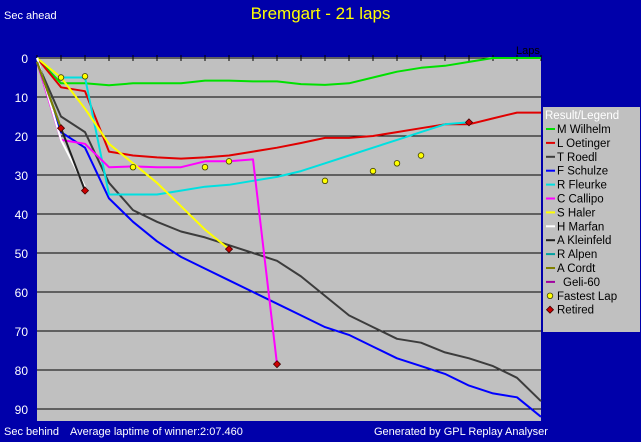 Image resolution: width=641 pixels, height=442 pixels. What do you see at coordinates (22, 98) in the screenshot?
I see `y-tick-label: 10` at bounding box center [22, 98].